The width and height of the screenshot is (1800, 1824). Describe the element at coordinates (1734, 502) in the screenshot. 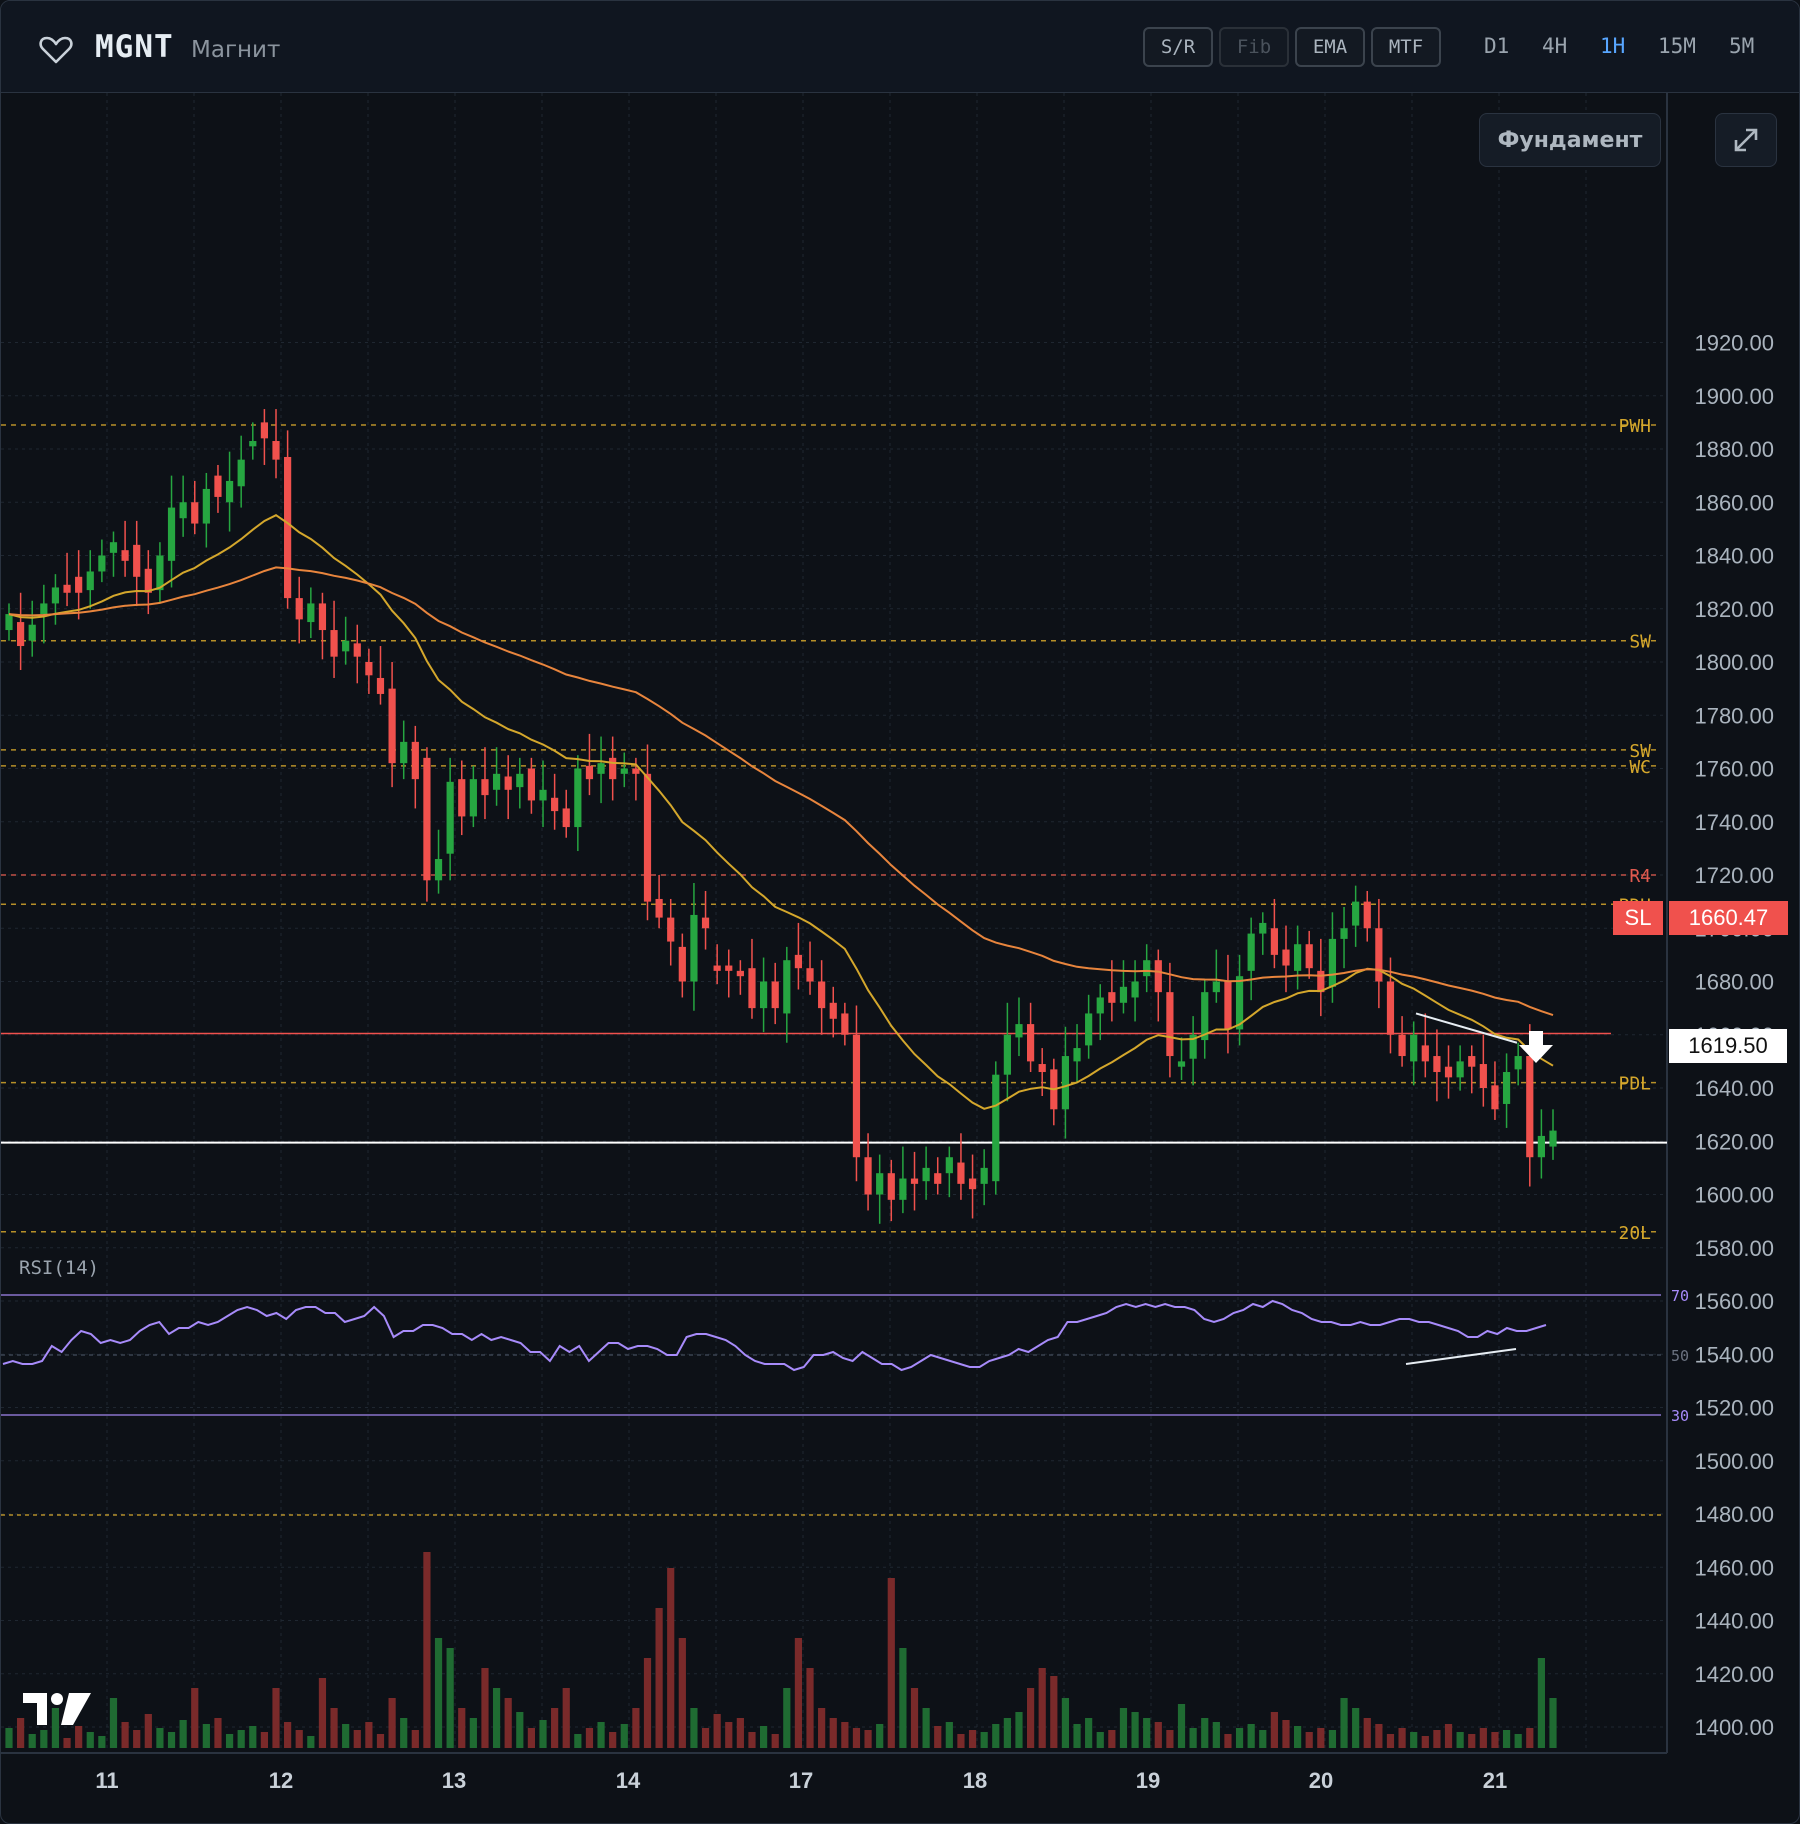

I see `price-axis-label: 1860.00` at that location.